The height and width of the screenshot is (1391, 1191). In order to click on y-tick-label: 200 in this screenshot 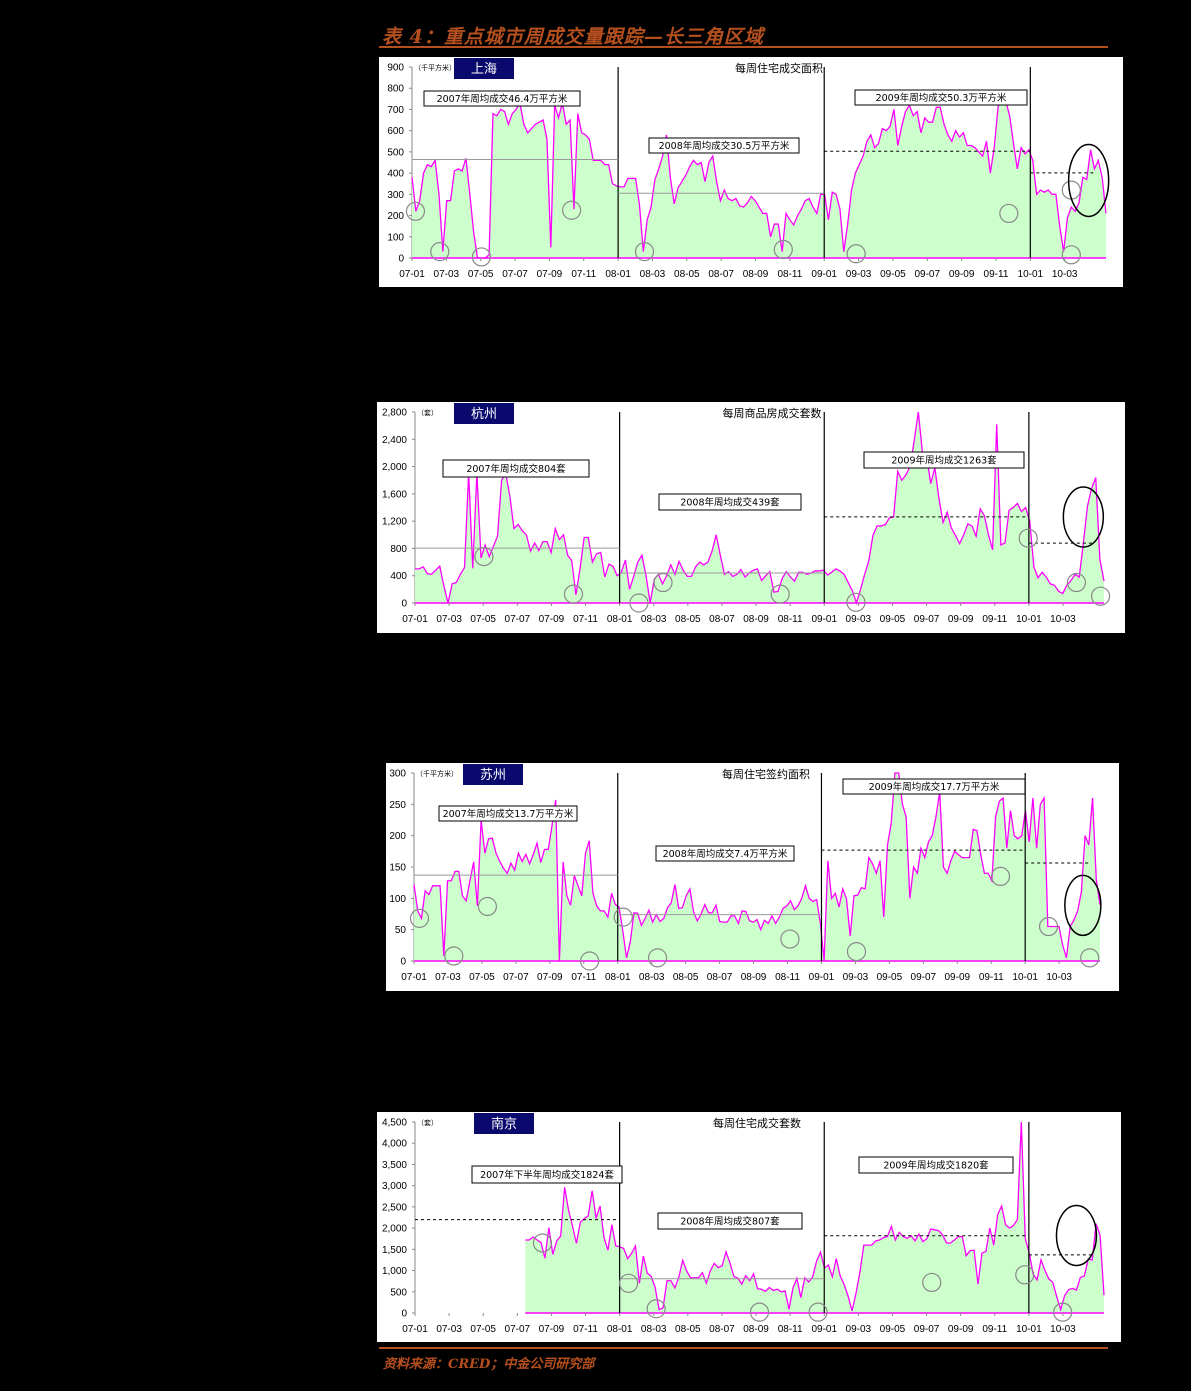, I will do `click(397, 836)`.